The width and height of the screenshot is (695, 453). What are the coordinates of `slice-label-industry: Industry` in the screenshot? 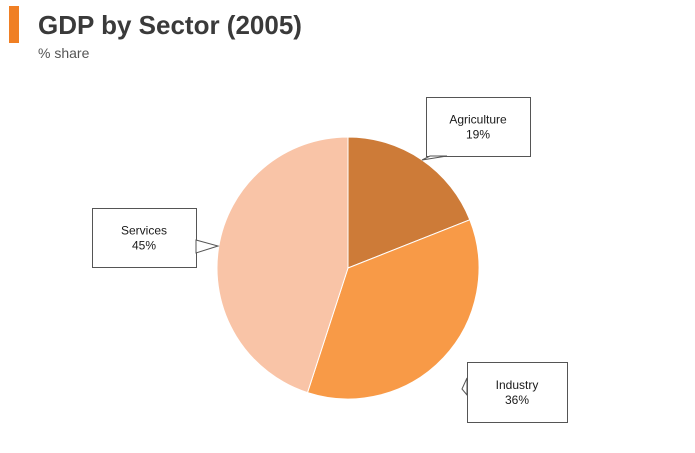 It's located at (517, 385).